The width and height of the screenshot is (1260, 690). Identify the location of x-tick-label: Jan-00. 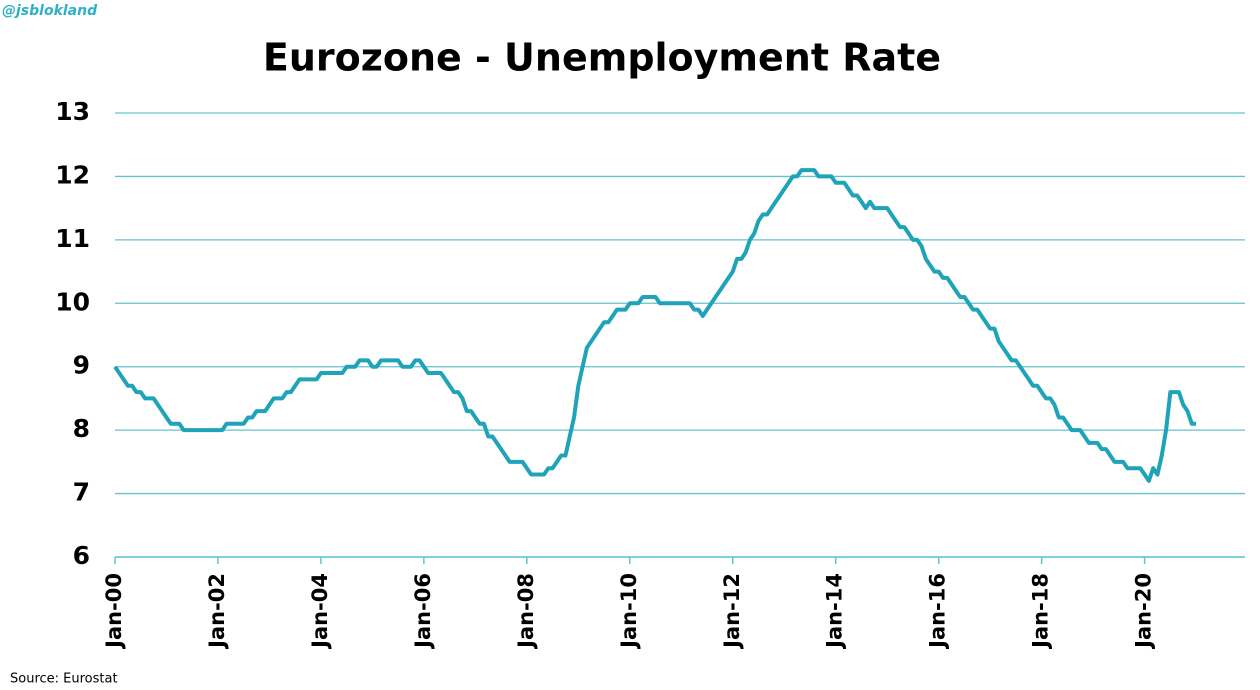
(114, 611).